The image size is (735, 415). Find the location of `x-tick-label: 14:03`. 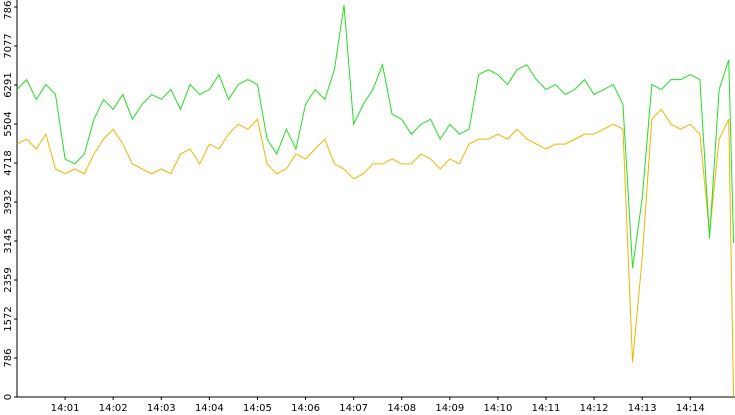

x-tick-label: 14:03 is located at coordinates (161, 408).